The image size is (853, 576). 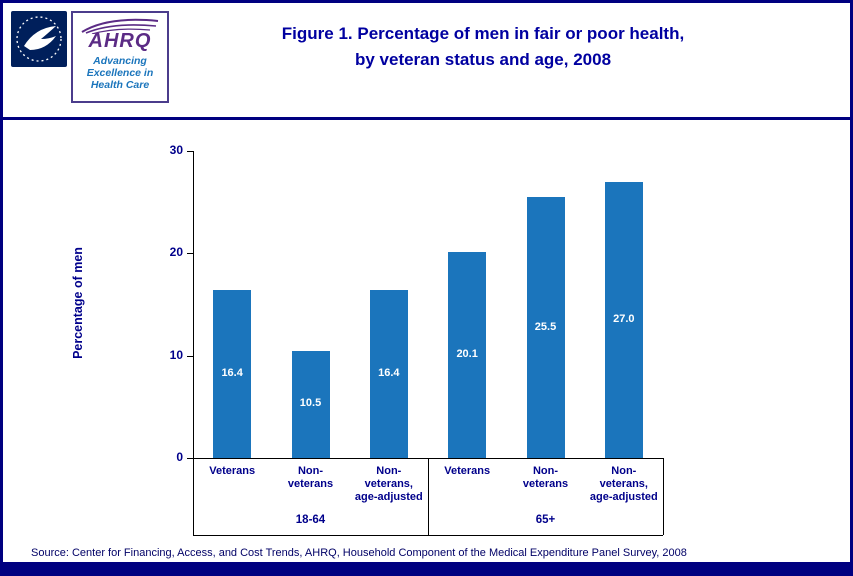 What do you see at coordinates (176, 354) in the screenshot?
I see `y-tick-label: 10` at bounding box center [176, 354].